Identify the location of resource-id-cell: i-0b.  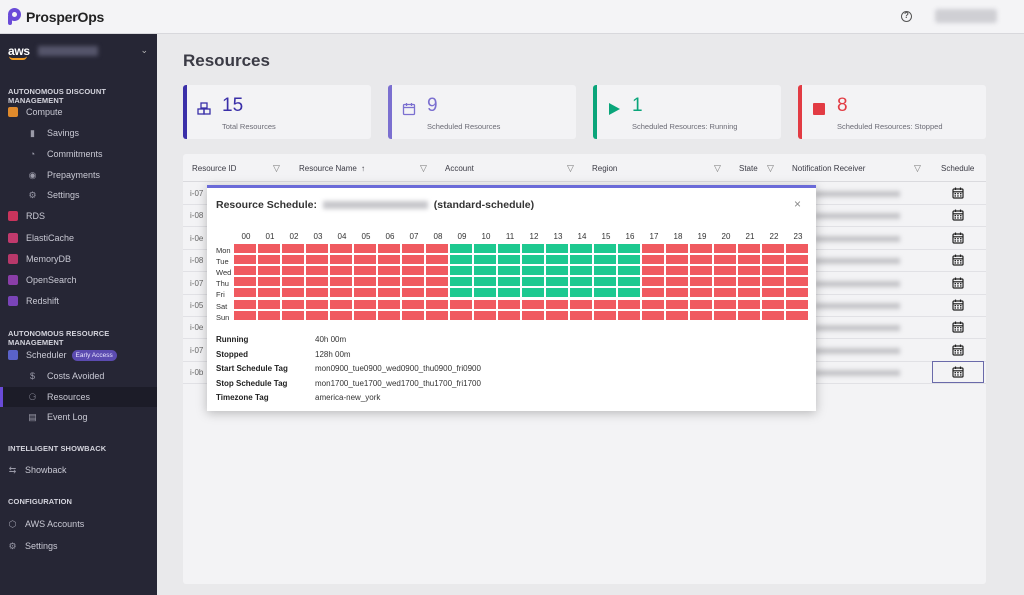
(197, 373).